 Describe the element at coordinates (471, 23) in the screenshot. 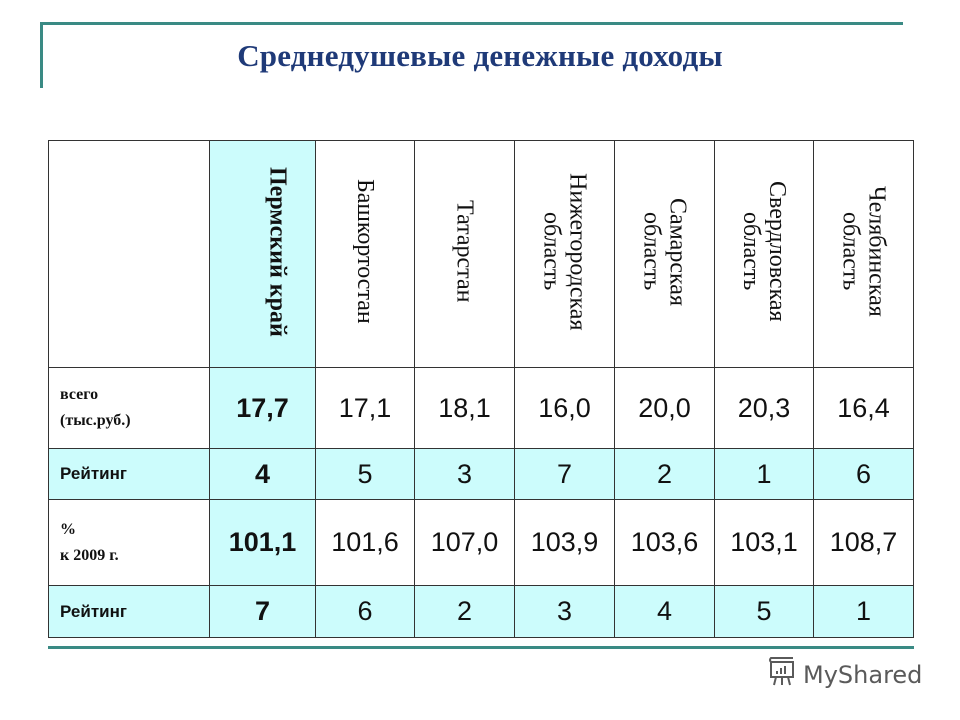

I see `frame-top-line` at that location.